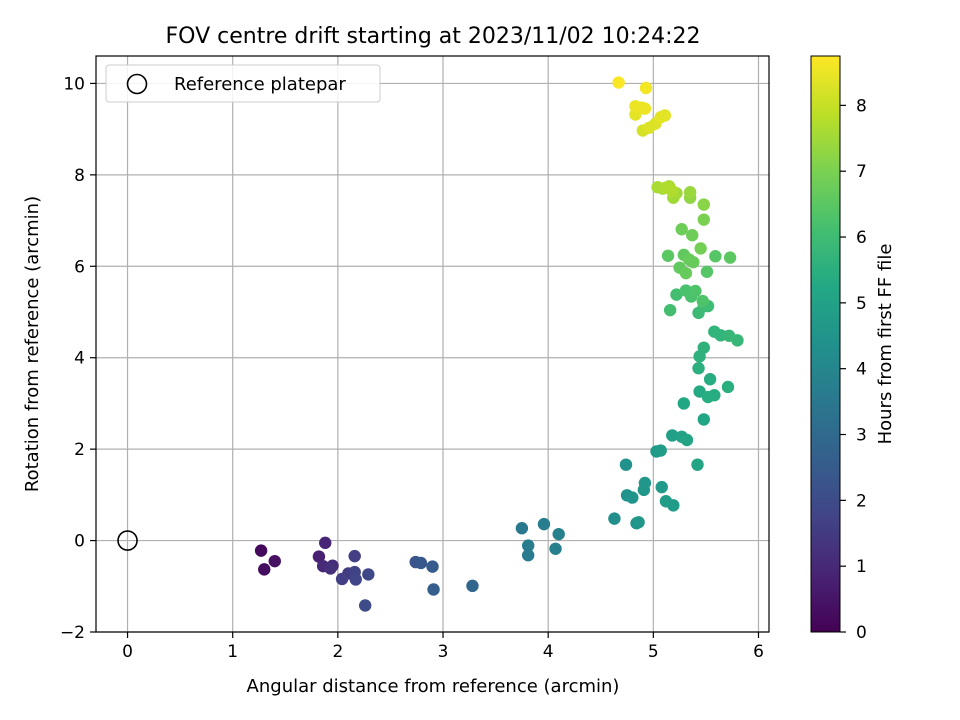  I want to click on y-tick-label: 0, so click(79, 542).